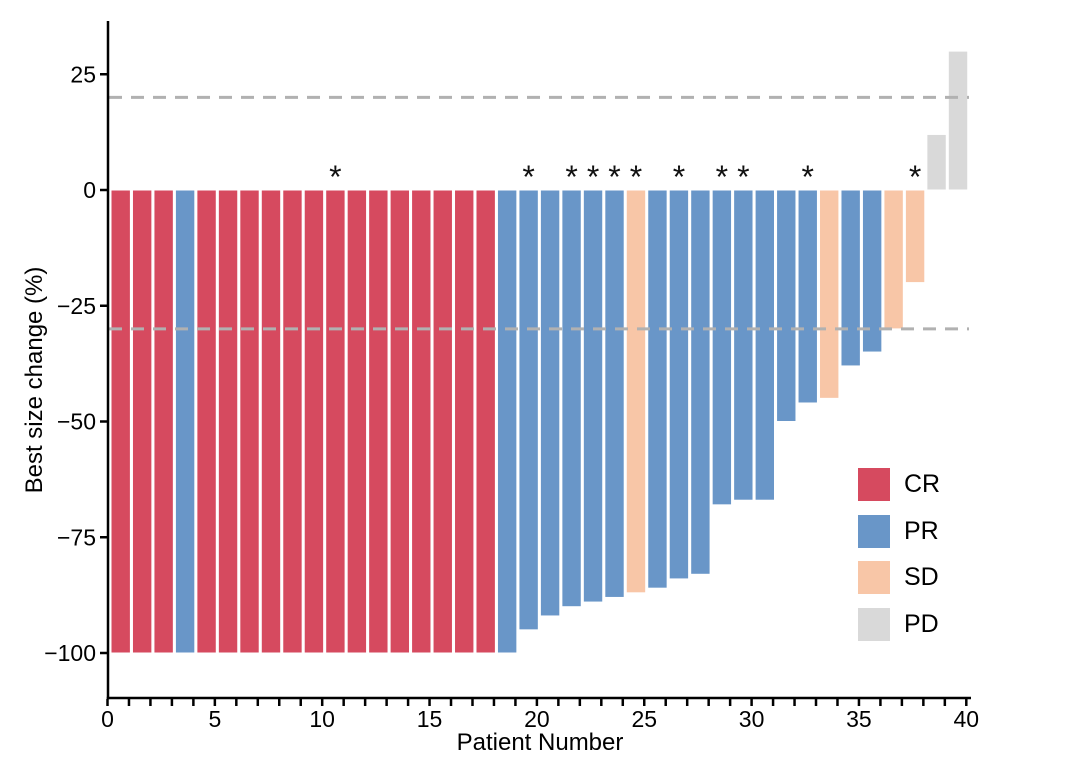 The width and height of the screenshot is (1080, 763). Describe the element at coordinates (76, 422) in the screenshot. I see `y-tick-label: −50` at that location.